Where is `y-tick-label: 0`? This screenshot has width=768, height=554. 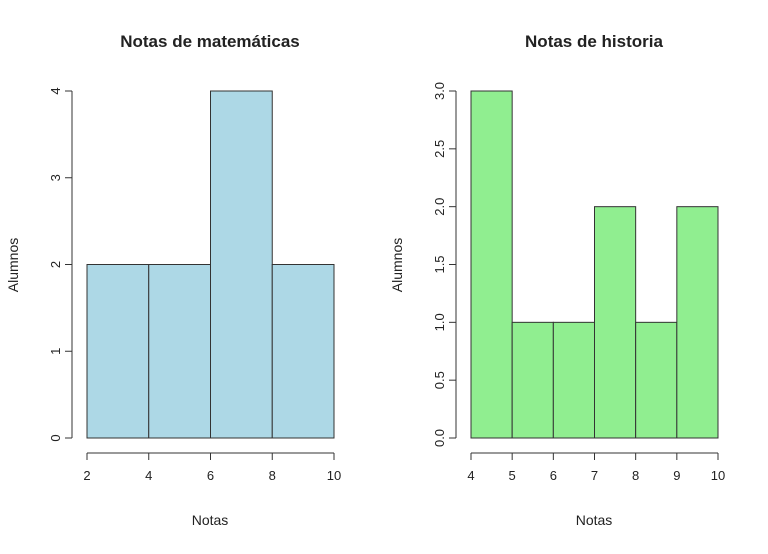 y-tick-label: 0 is located at coordinates (55, 437).